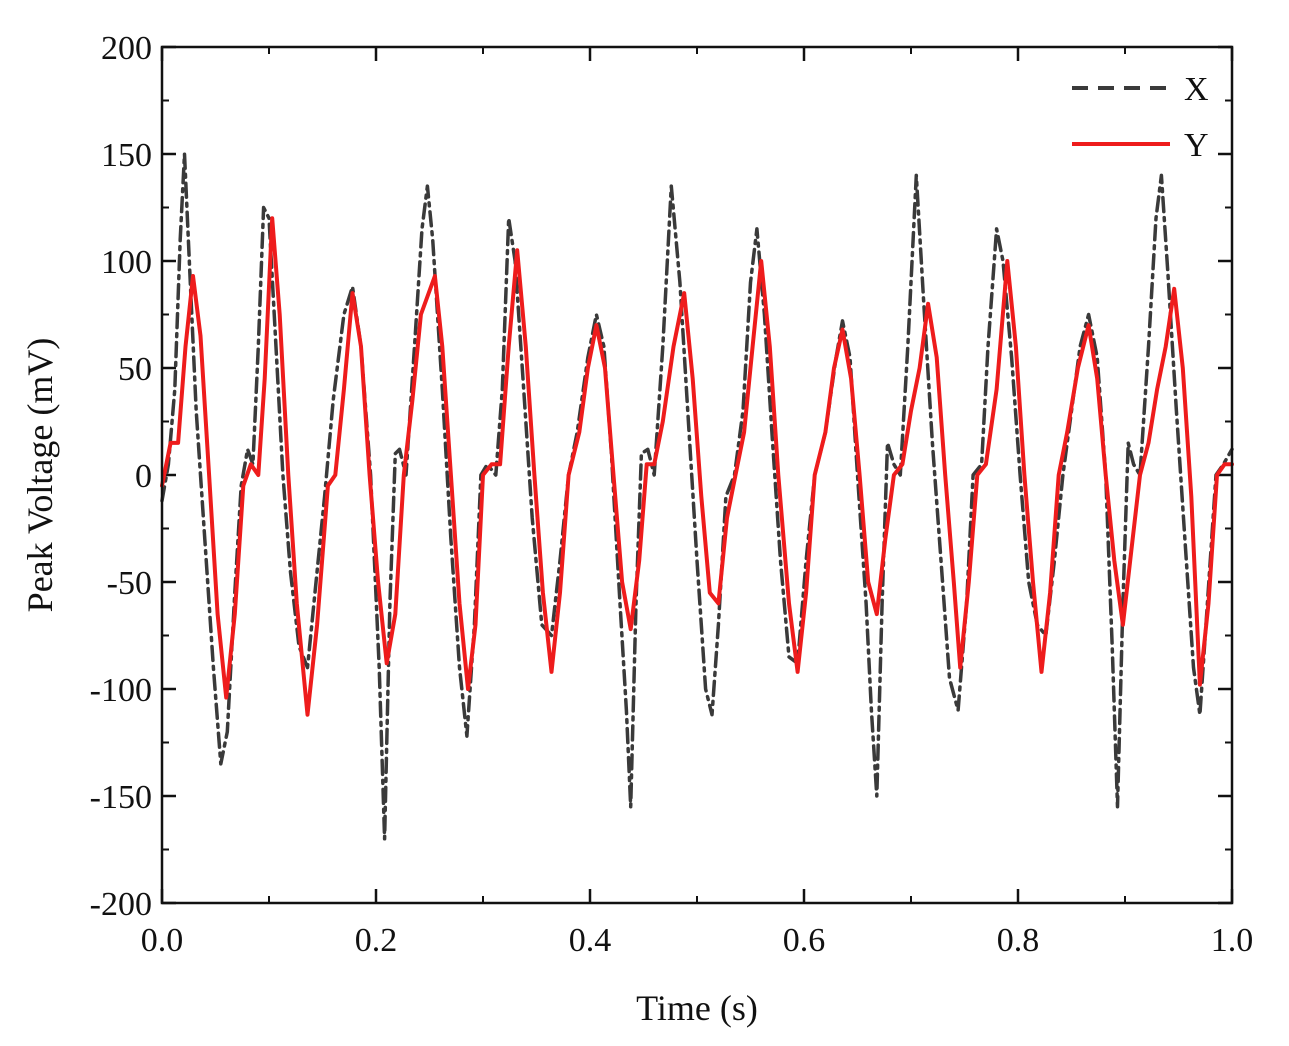  What do you see at coordinates (590, 940) in the screenshot?
I see `x-tick-label: 0.4` at bounding box center [590, 940].